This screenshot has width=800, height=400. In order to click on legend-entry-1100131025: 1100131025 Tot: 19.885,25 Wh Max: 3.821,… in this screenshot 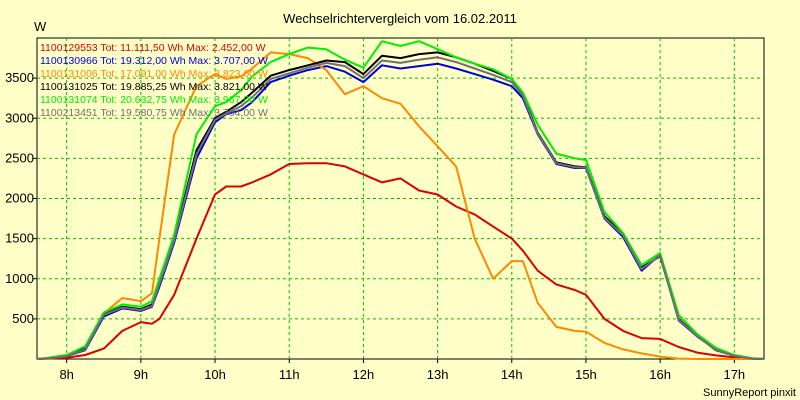, I will do `click(154, 87)`.